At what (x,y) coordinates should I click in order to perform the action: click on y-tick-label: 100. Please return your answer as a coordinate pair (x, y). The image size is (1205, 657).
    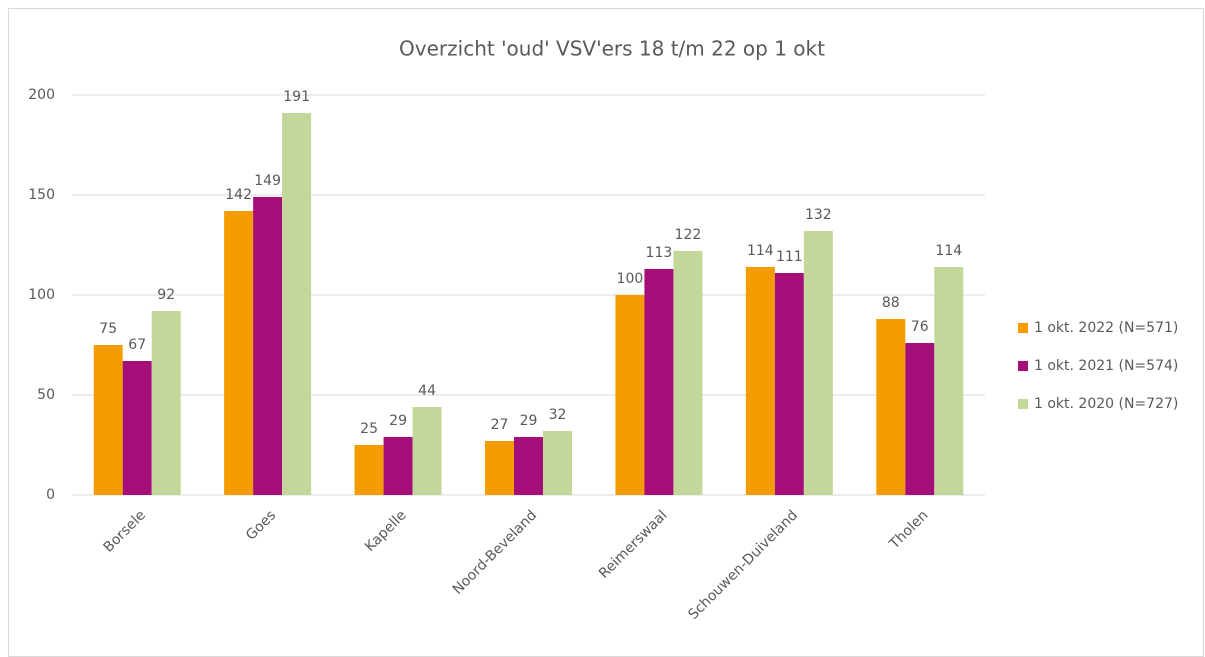
    Looking at the image, I should click on (41, 295).